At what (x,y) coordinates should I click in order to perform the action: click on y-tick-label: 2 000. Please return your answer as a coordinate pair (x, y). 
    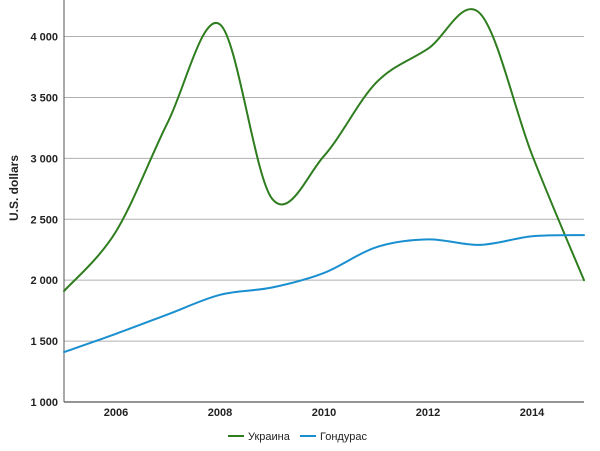
    Looking at the image, I should click on (44, 281).